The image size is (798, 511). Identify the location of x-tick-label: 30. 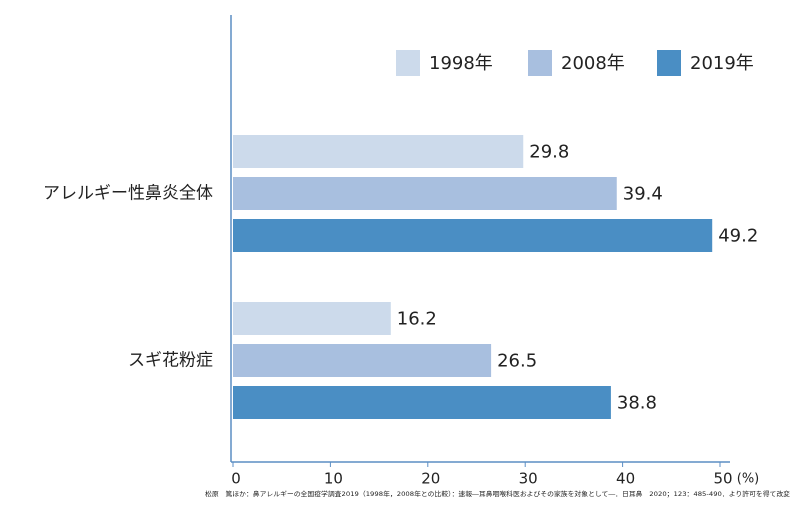
(528, 479).